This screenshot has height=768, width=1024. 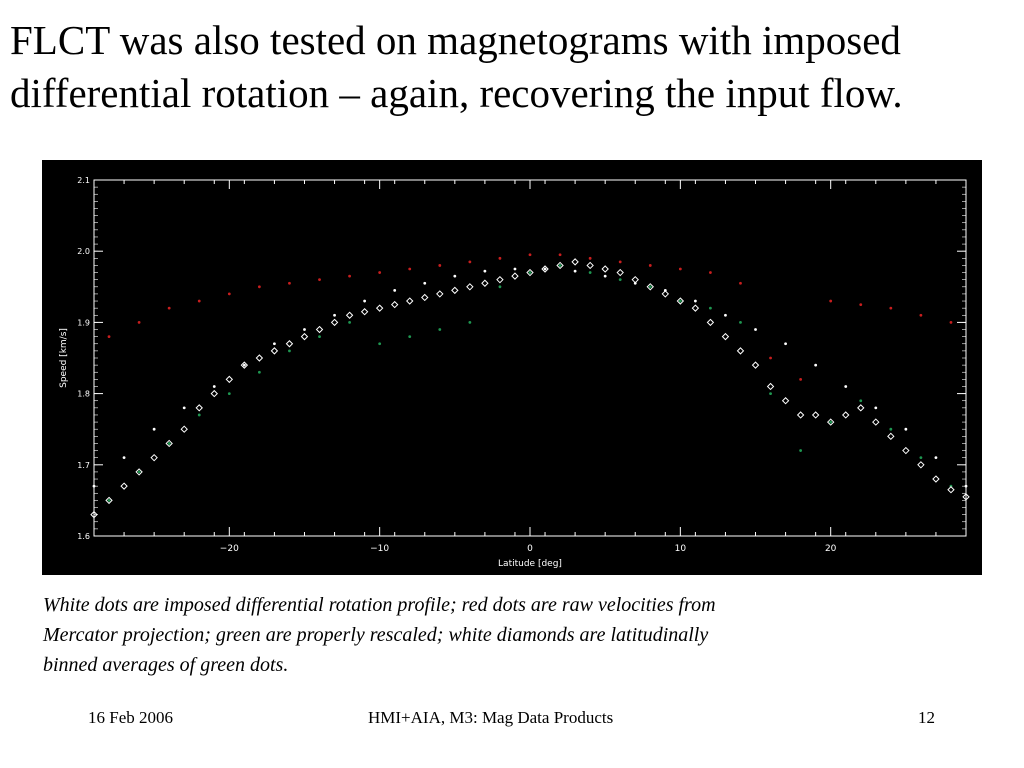 I want to click on x-axis-label: Latitude [deg], so click(x=530, y=564).